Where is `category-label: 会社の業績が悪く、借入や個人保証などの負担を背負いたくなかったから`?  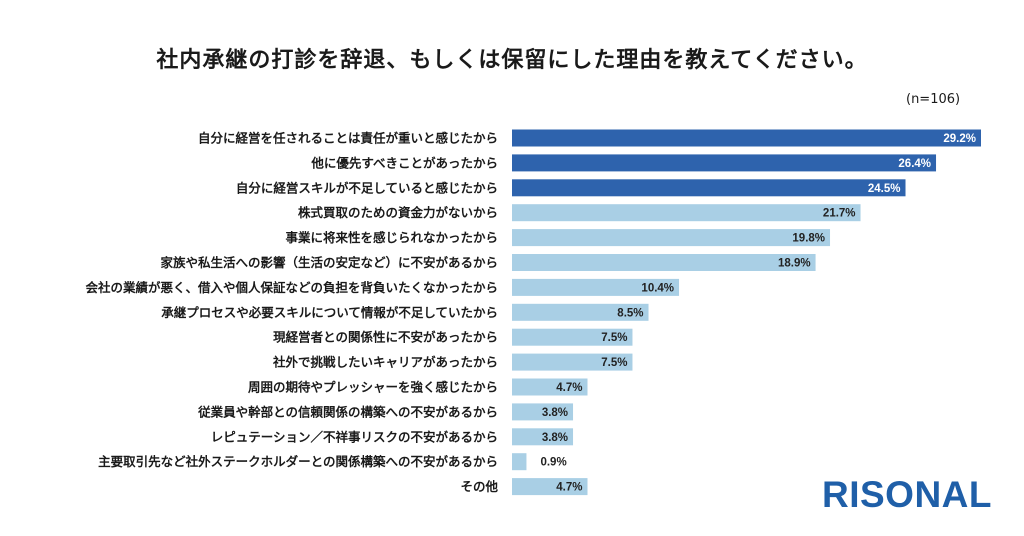
category-label: 会社の業績が悪く、借入や個人保証などの負担を背負いたくなかったから is located at coordinates (291, 287).